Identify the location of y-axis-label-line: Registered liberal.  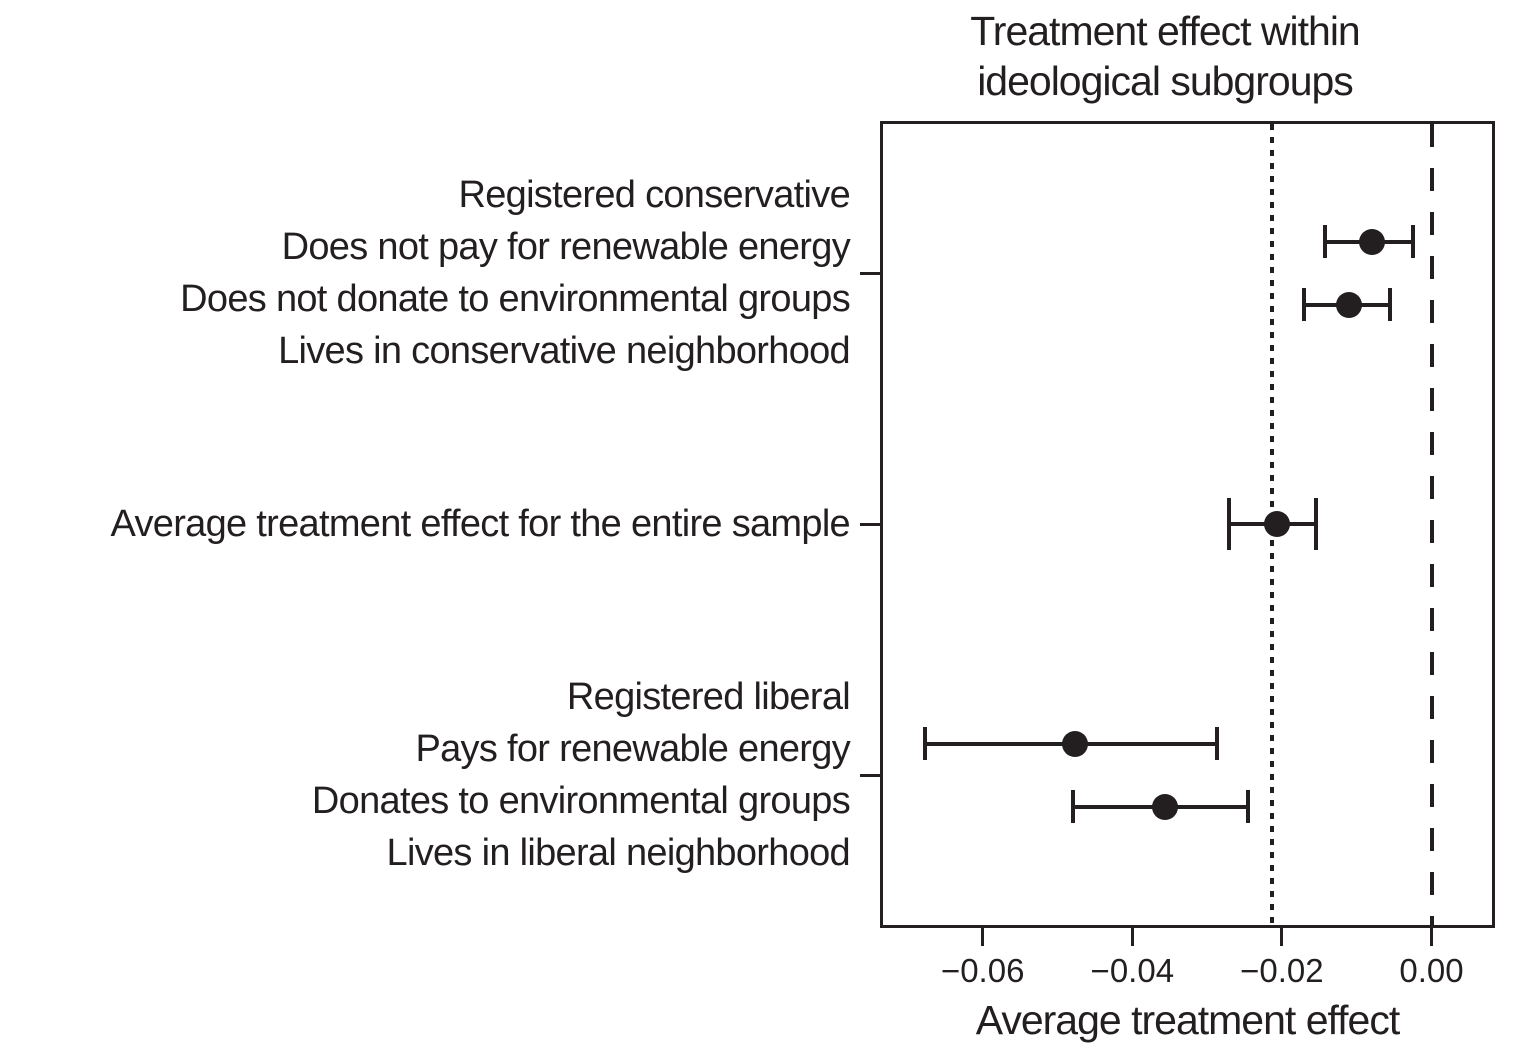
(708, 697).